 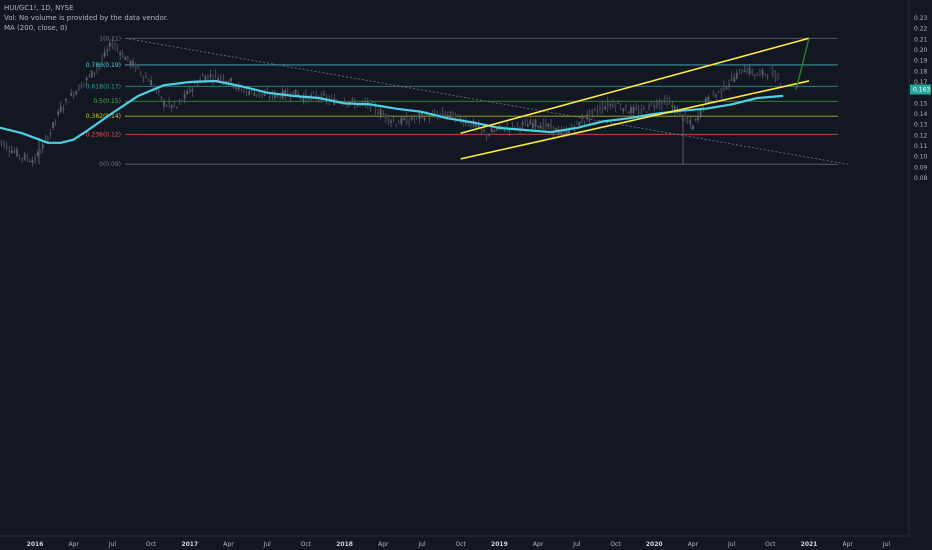 What do you see at coordinates (921, 125) in the screenshot?
I see `y-tick-label-10: 0.13` at bounding box center [921, 125].